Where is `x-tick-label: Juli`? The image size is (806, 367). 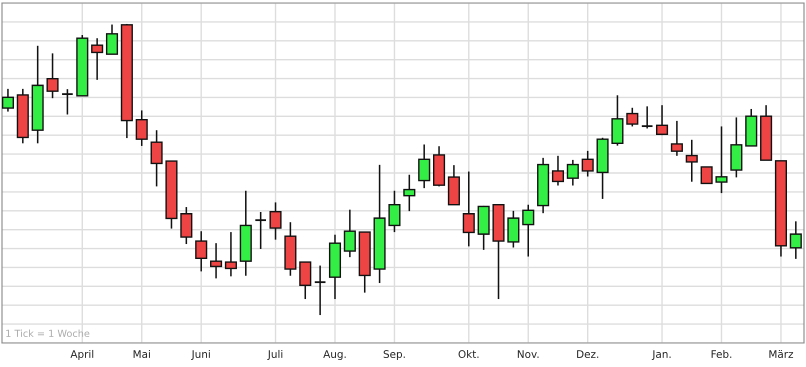 x-tick-label: Juli is located at coordinates (274, 355).